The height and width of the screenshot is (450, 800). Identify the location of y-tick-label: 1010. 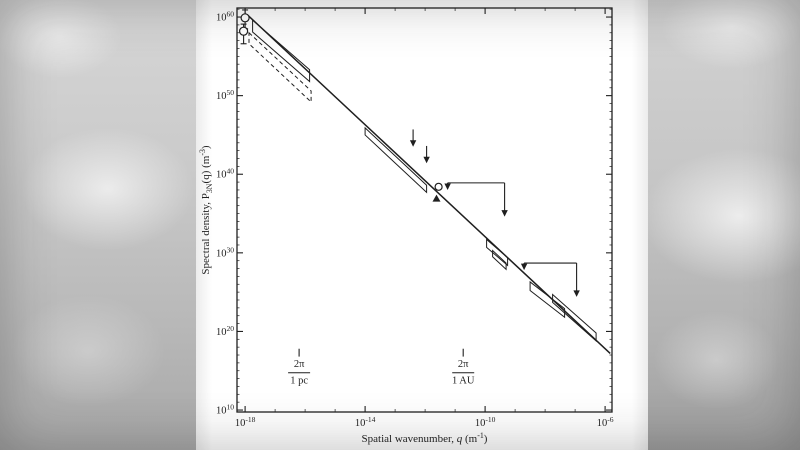
(225, 410).